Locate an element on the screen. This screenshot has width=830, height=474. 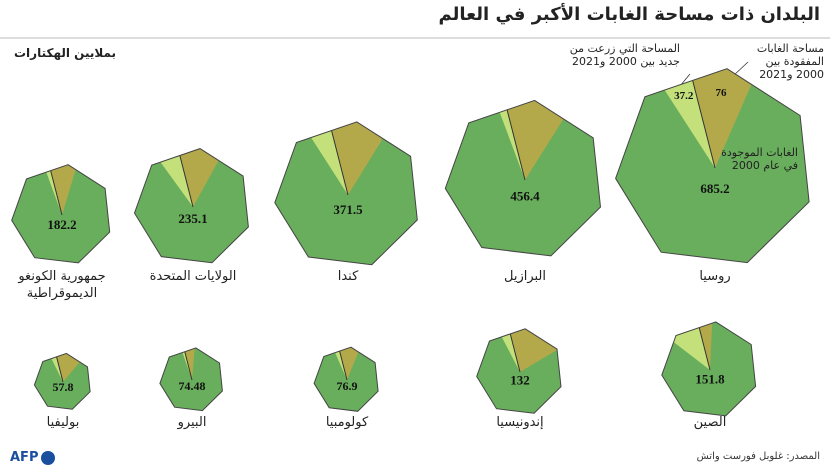
country-shape: 456.4 is located at coordinates (523, 178).